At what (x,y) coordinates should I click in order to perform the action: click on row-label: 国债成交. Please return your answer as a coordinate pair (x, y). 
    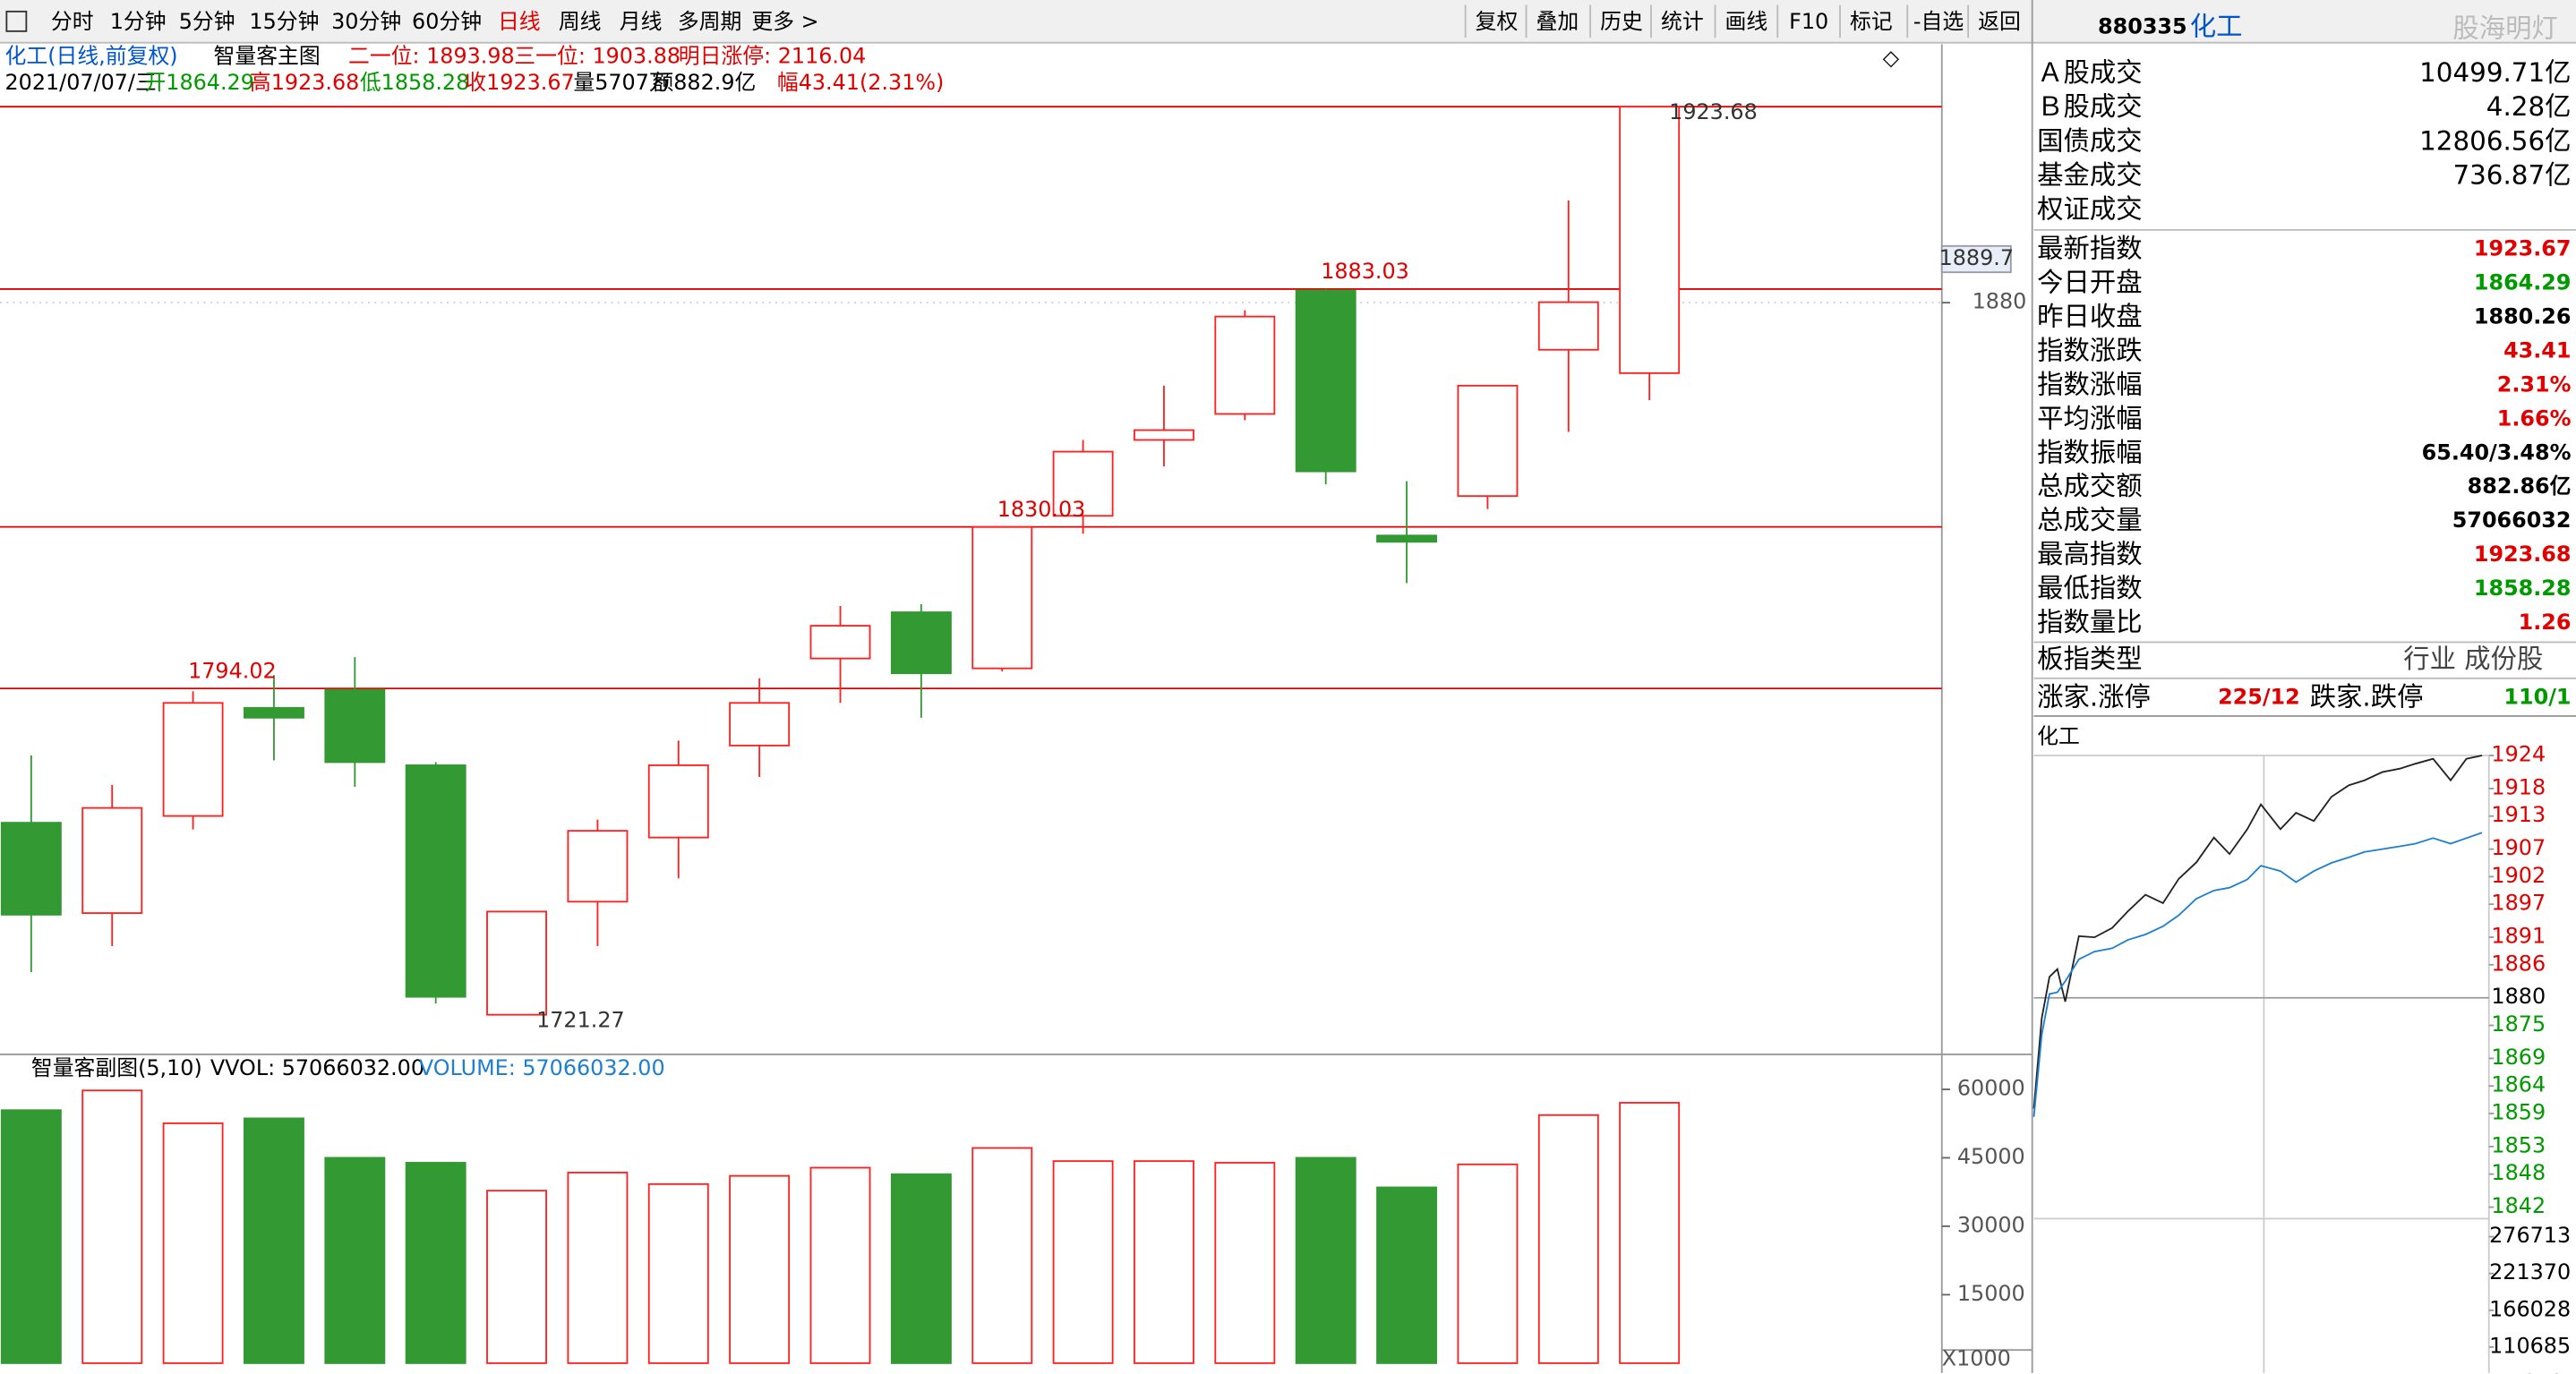
    Looking at the image, I should click on (2089, 140).